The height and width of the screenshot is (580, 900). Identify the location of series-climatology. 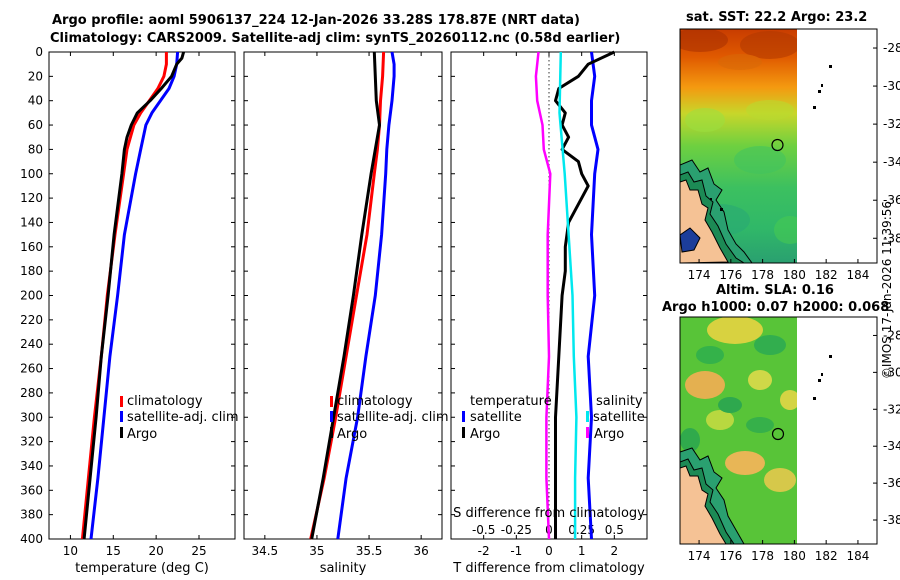
(347, 295).